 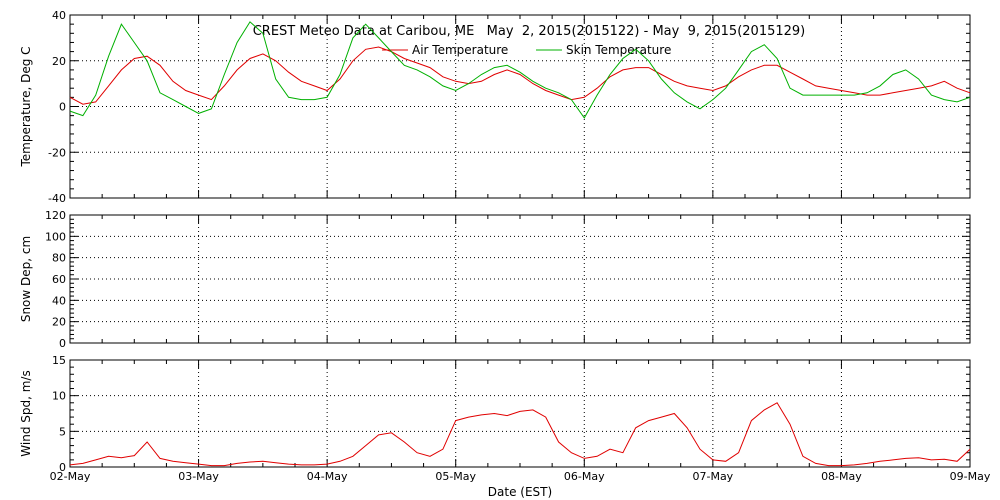 What do you see at coordinates (526, 50) in the screenshot?
I see `legend: Air Temperature Skin Temperature` at bounding box center [526, 50].